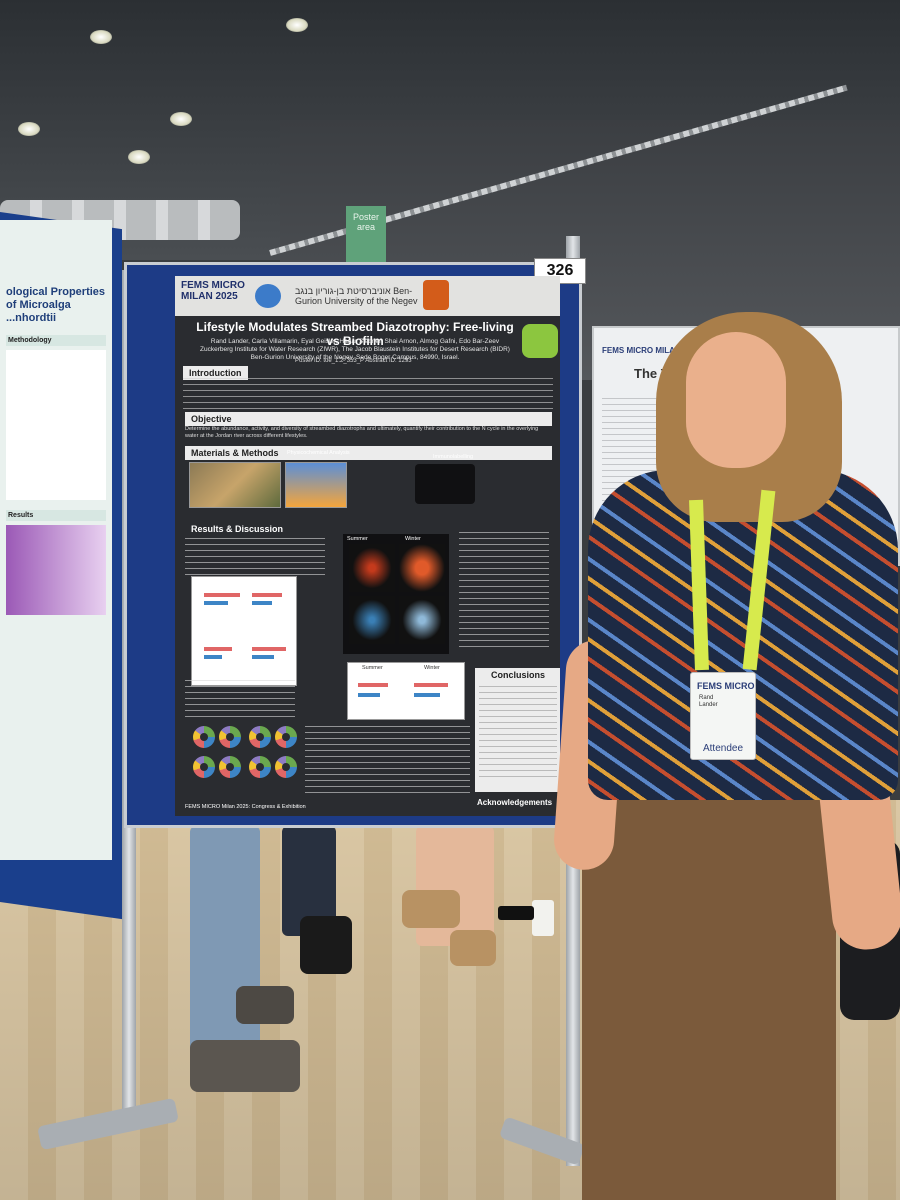  What do you see at coordinates (517, 675) in the screenshot?
I see `conclusions-heading: Conclusions` at bounding box center [517, 675].